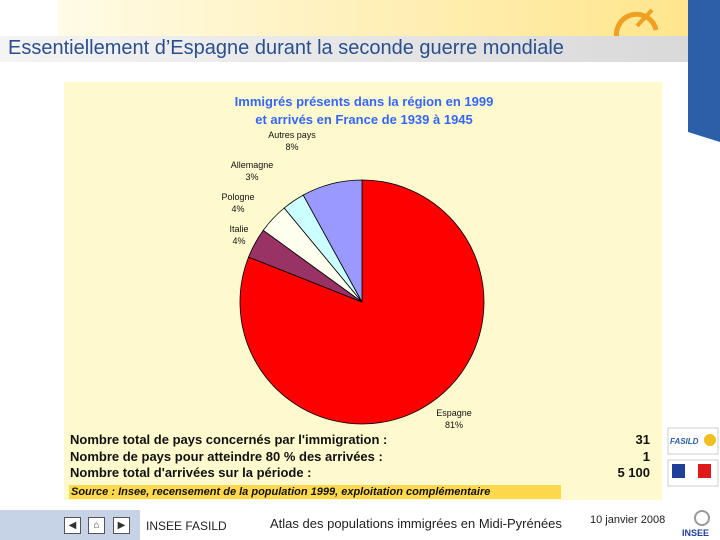 The width and height of the screenshot is (720, 540). What do you see at coordinates (628, 520) in the screenshot?
I see `footer-date: 10 janvier 2008` at bounding box center [628, 520].